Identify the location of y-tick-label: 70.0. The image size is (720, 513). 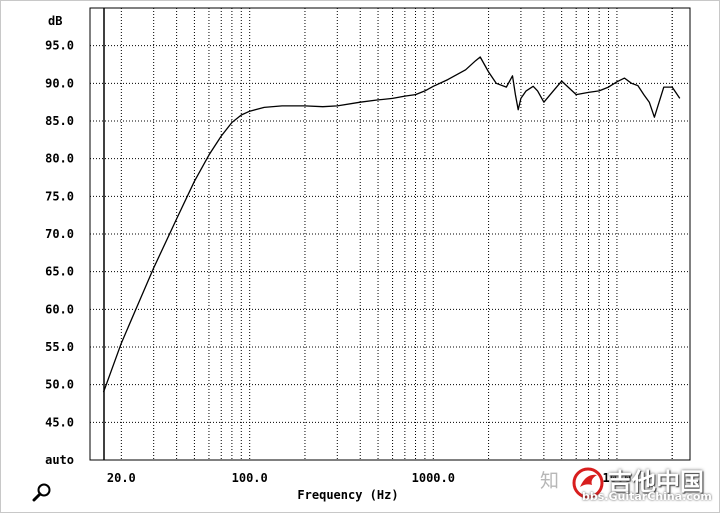
(59, 234).